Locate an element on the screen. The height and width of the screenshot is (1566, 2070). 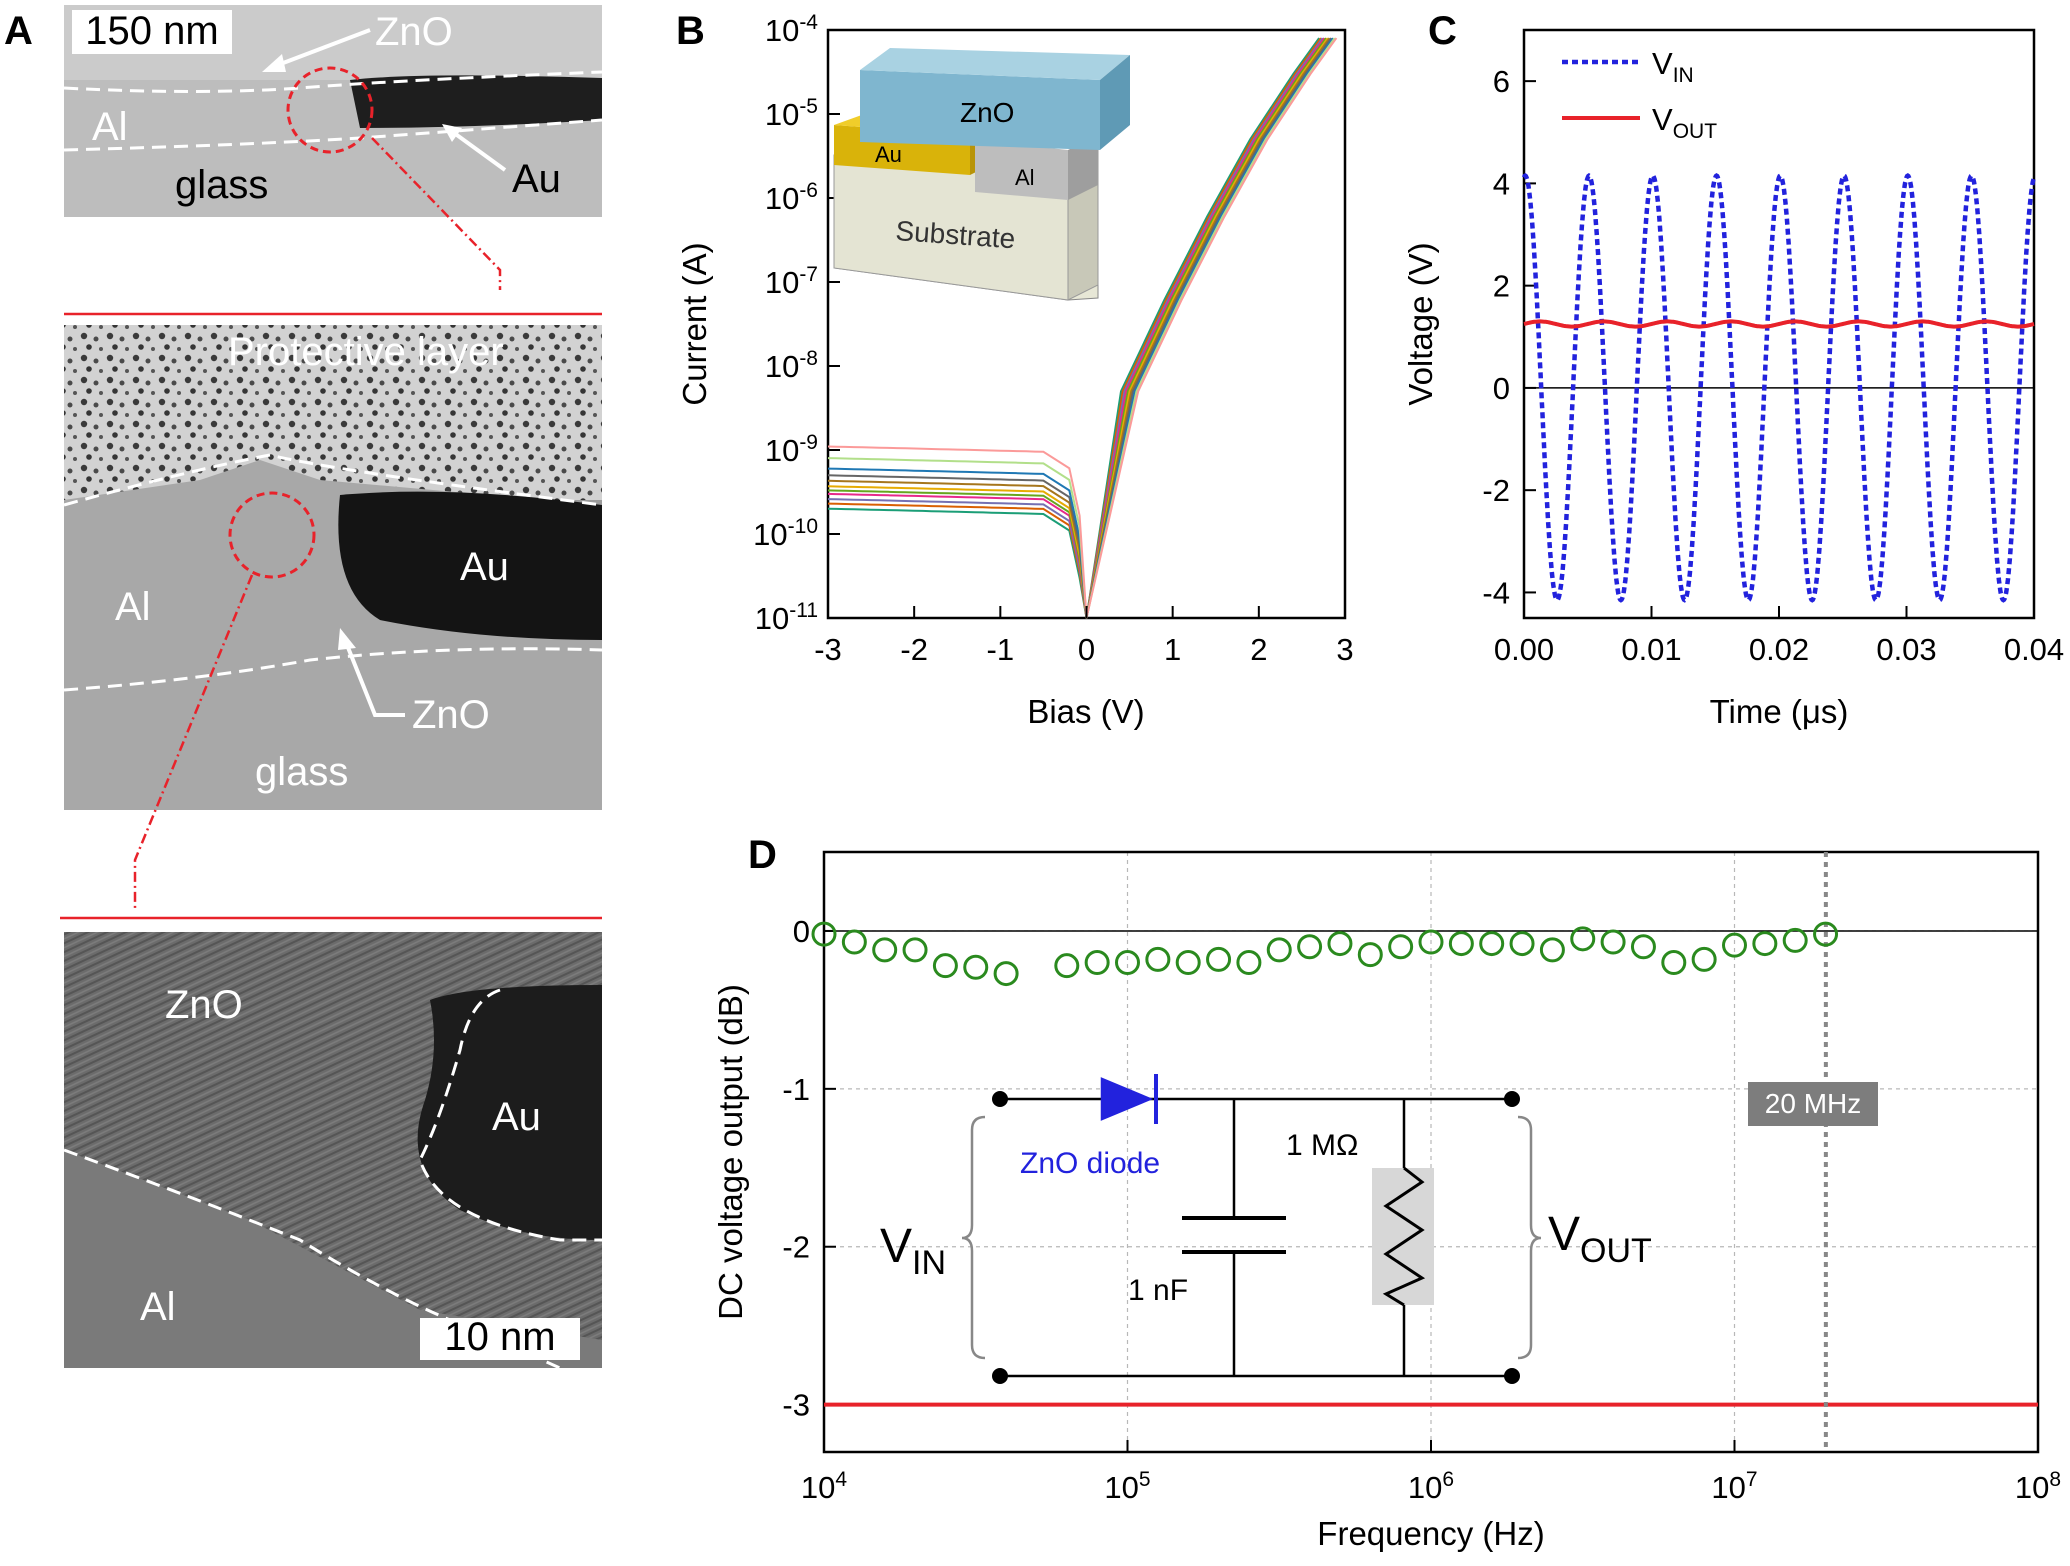
plot-c-legend: VIN VOUT is located at coordinates (1639, 94).